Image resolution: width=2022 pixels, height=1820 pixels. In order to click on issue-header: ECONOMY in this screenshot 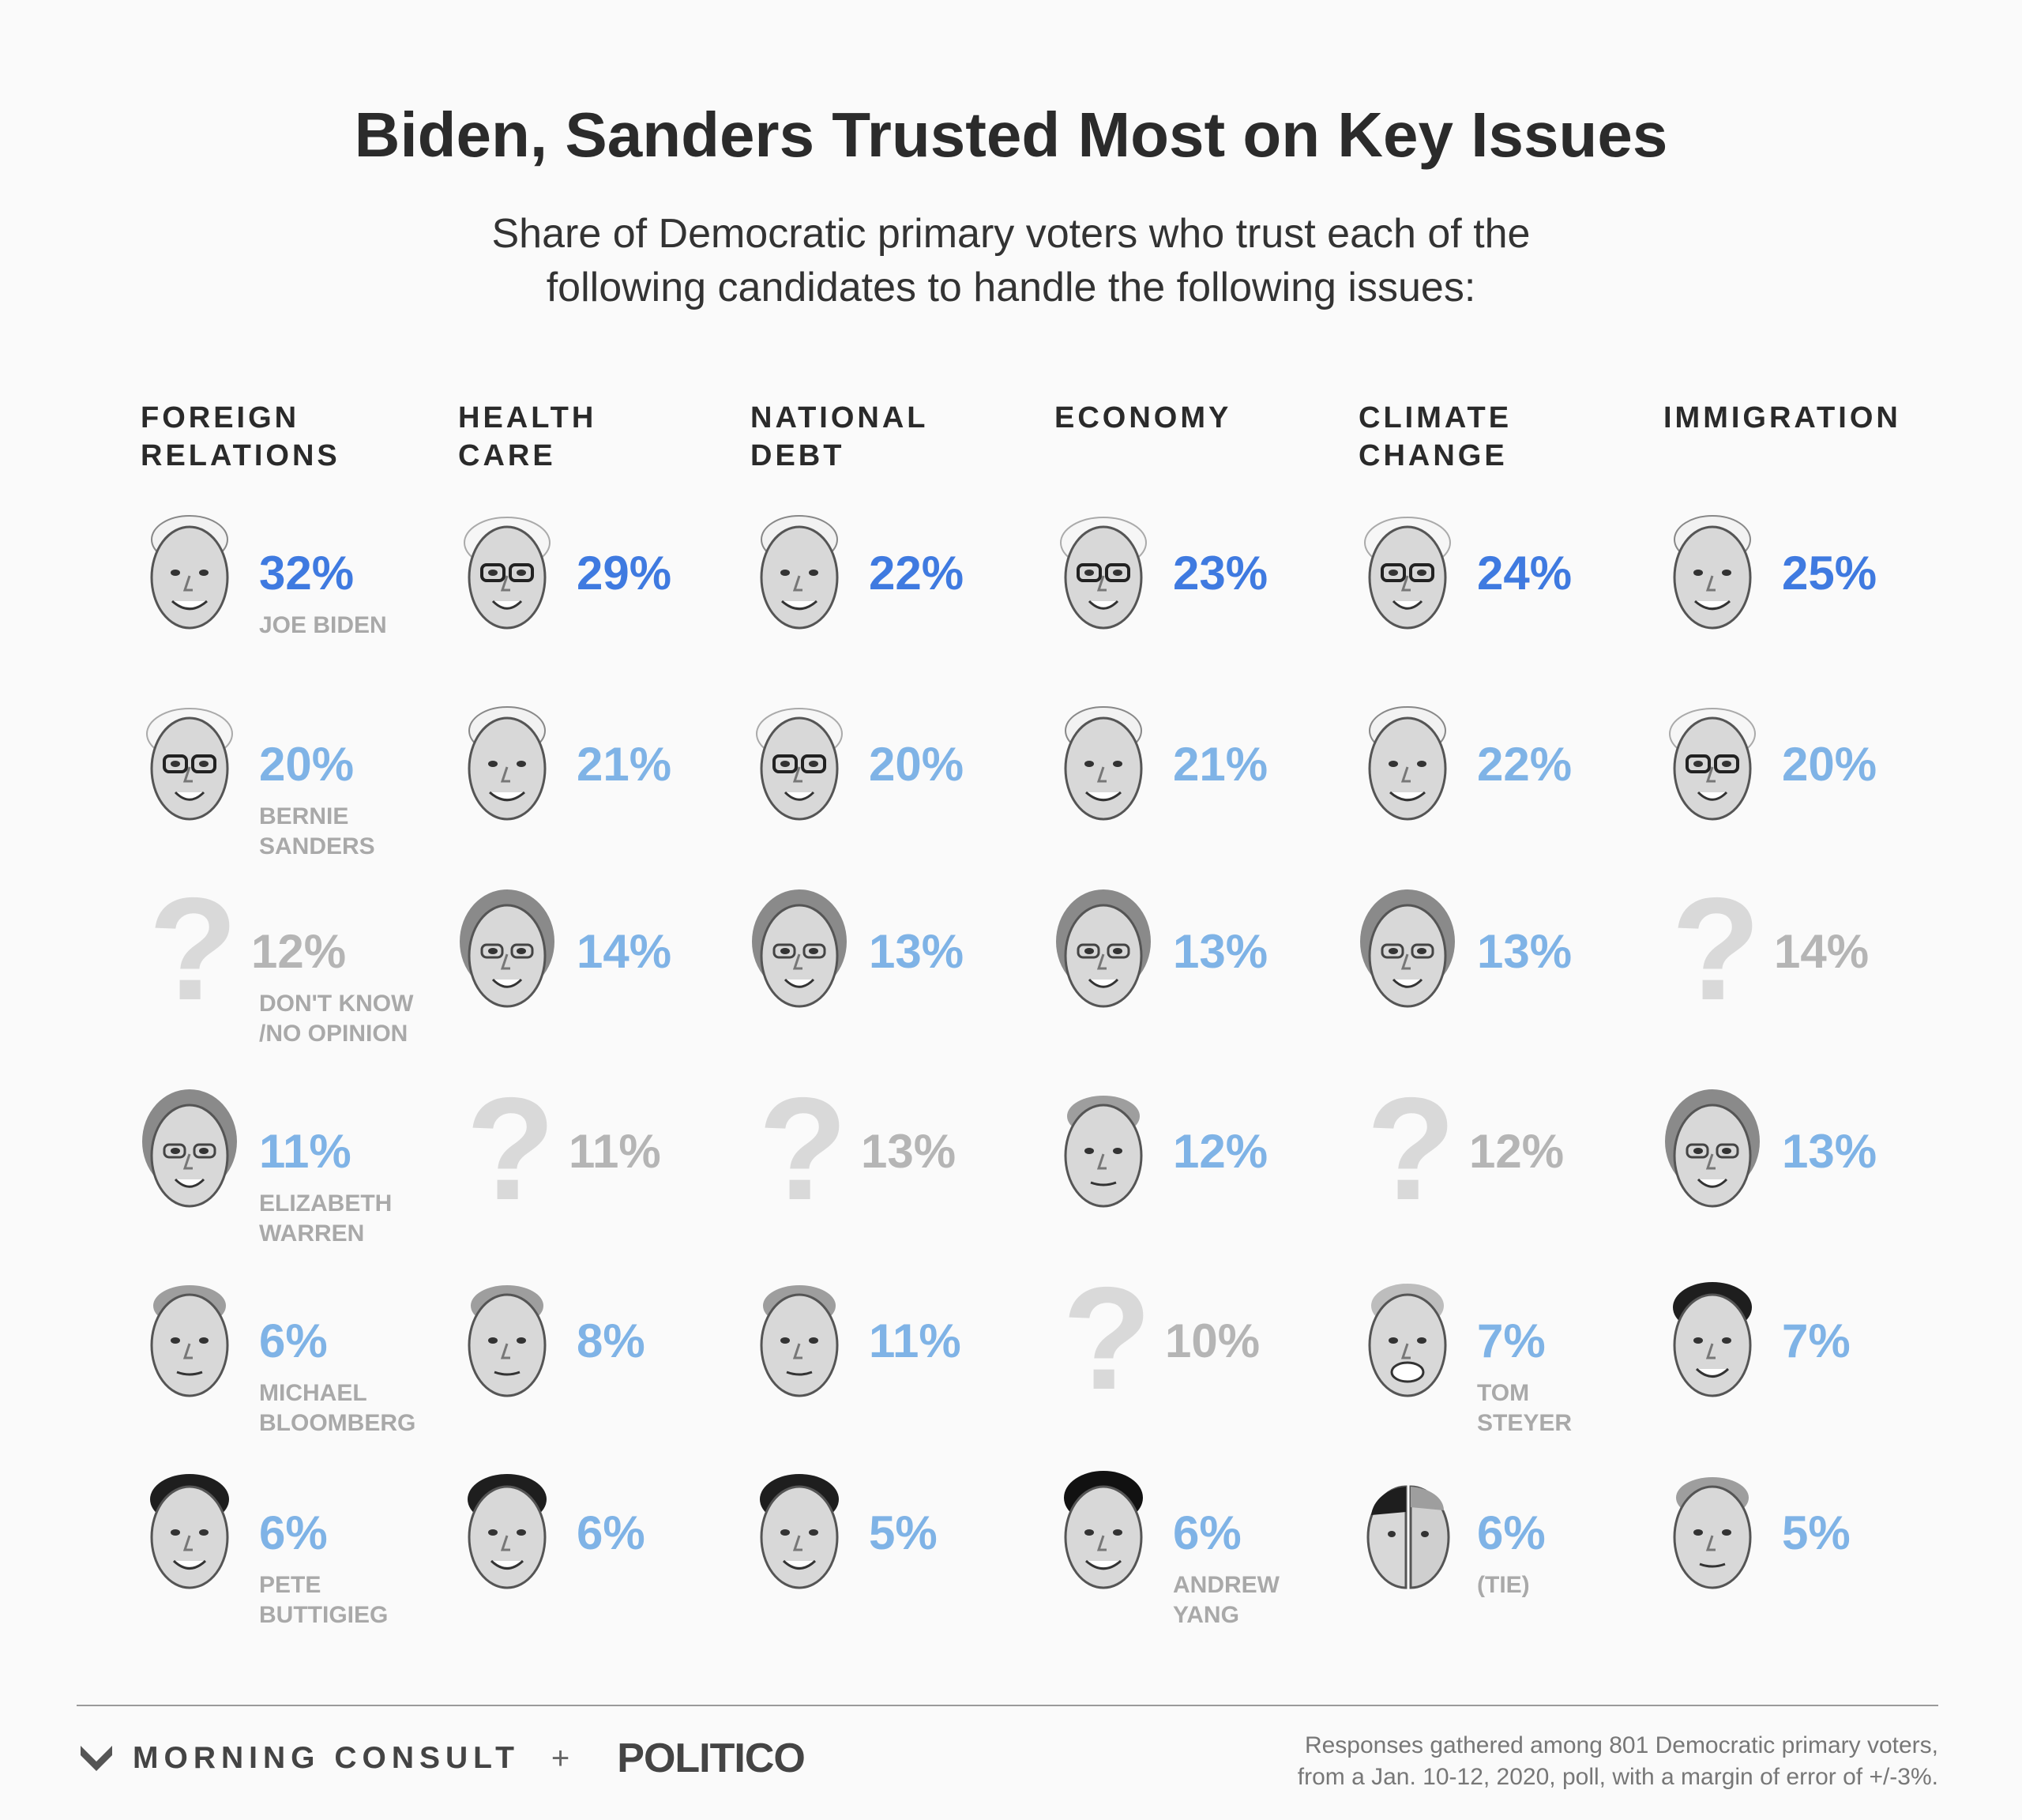, I will do `click(1143, 417)`.